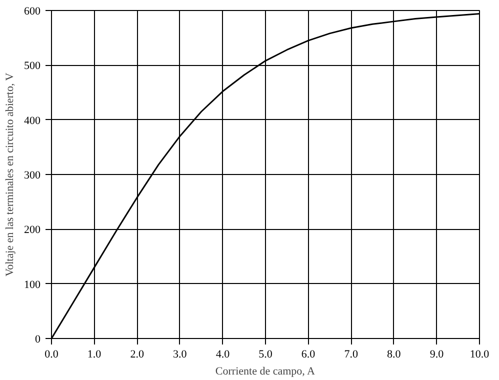  I want to click on x-tick-label: 5.0, so click(265, 354).